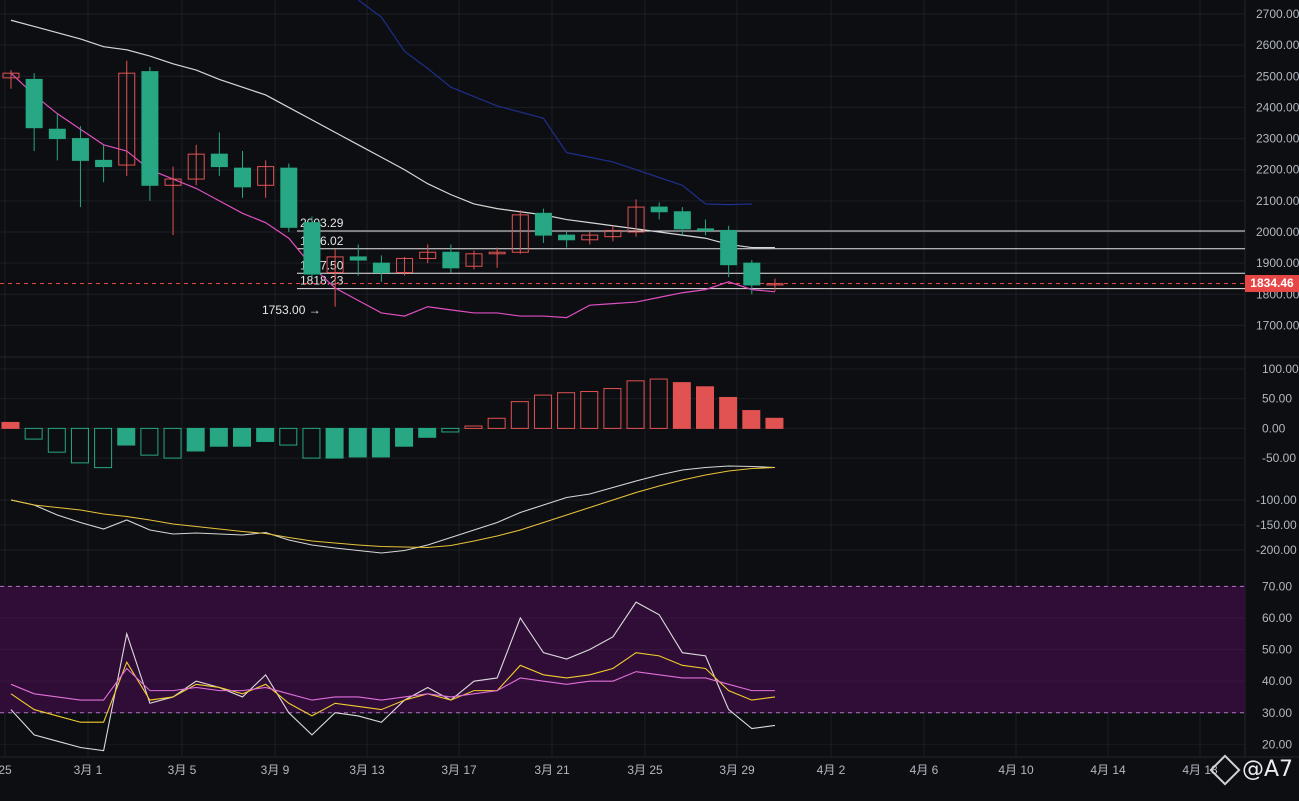  I want to click on rsi-tick-label: 70.00, so click(1277, 586).